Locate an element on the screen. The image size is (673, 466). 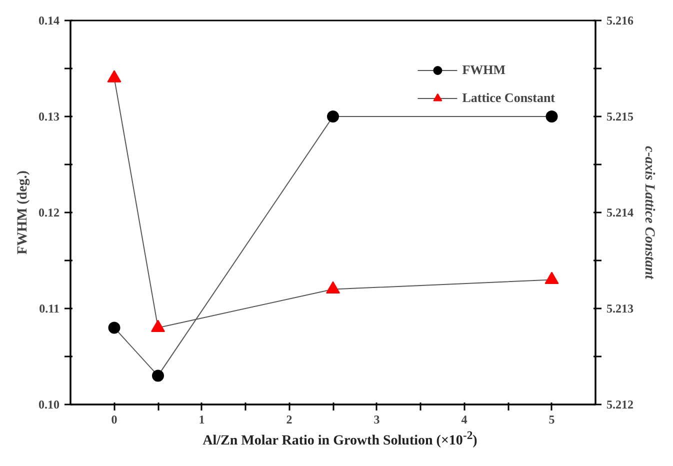
x-axis-title: Al/Zn Molar Ratio in Growth Solution (×10$^{-2}$) is located at coordinates (340, 439).